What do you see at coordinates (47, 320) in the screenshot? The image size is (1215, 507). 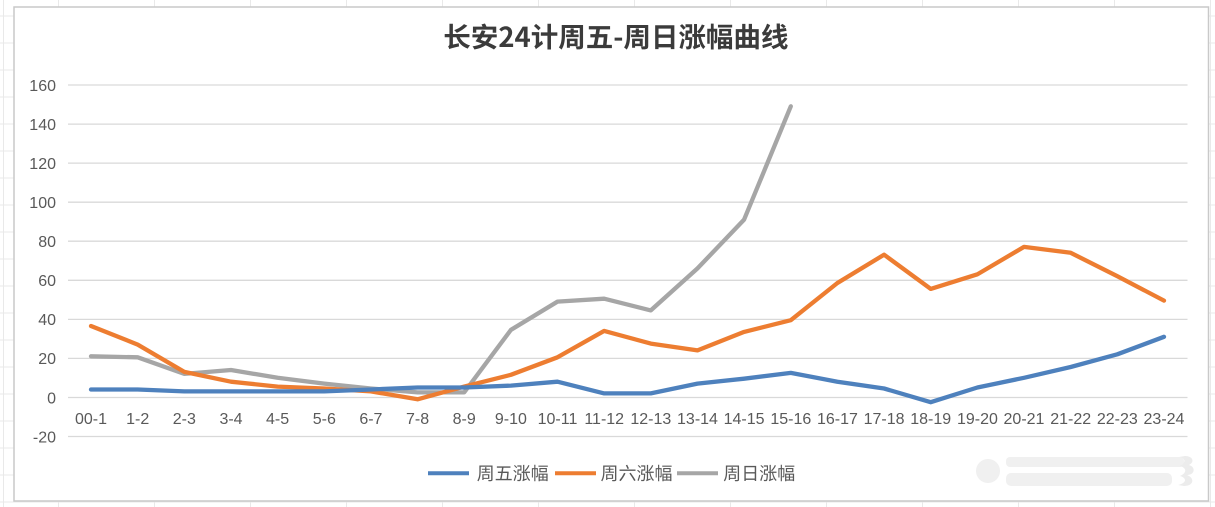 I see `svg-text: 40` at bounding box center [47, 320].